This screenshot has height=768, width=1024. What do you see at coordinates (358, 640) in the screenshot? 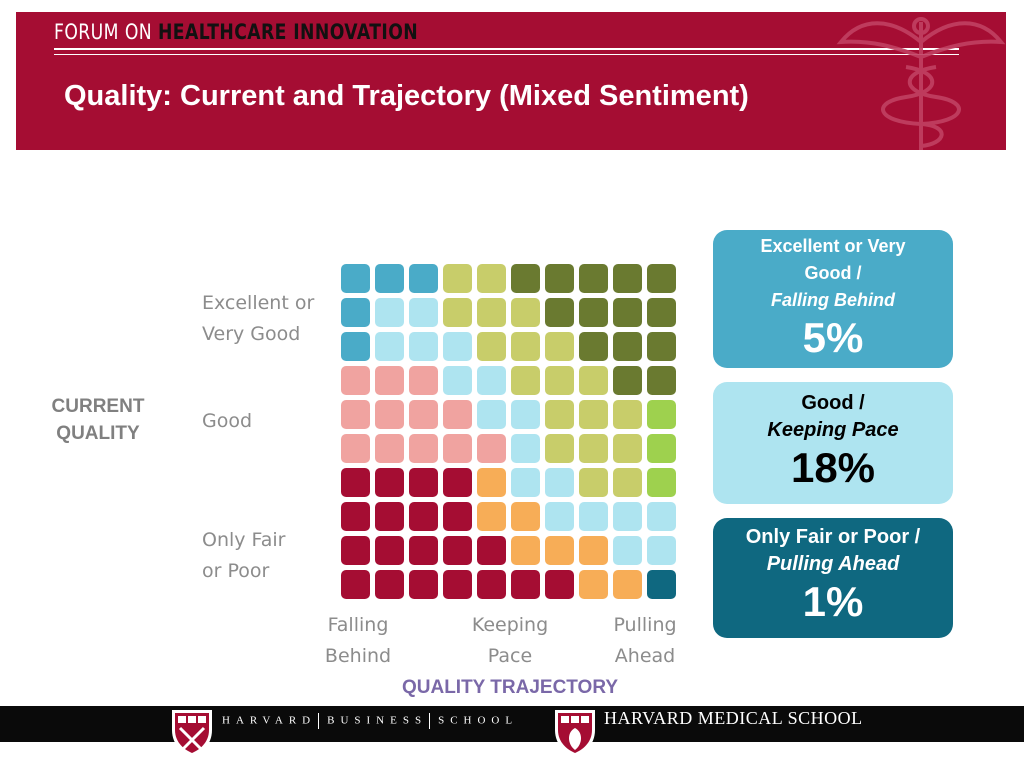
I see `col-label-falling-behind: Falling Behind` at bounding box center [358, 640].